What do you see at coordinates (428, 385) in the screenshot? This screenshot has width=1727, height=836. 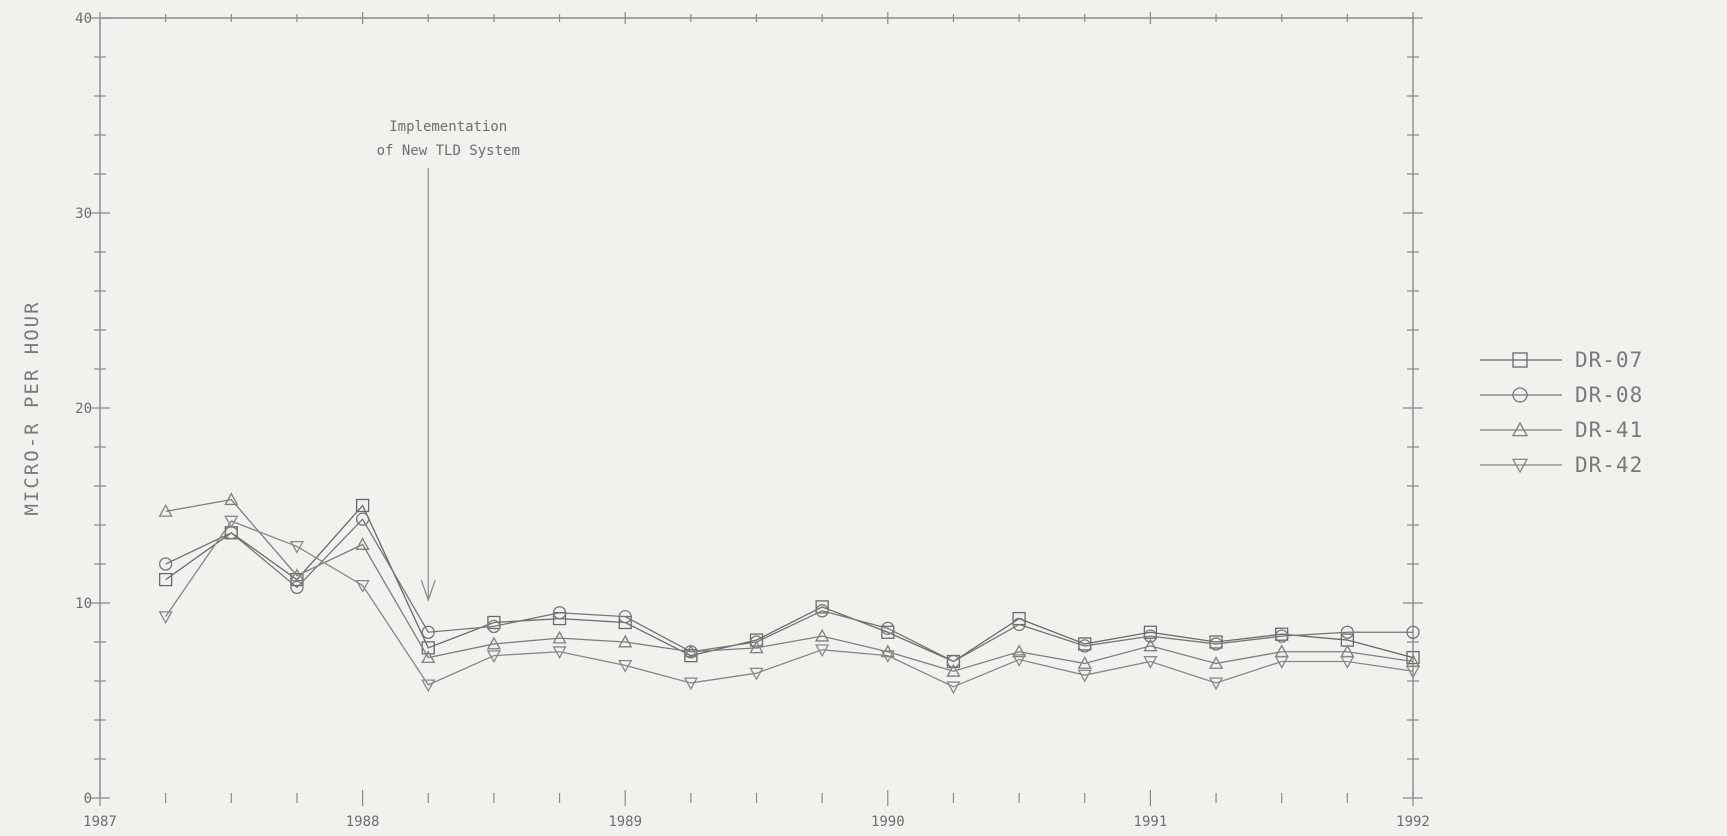 I see `annotation-arrow` at bounding box center [428, 385].